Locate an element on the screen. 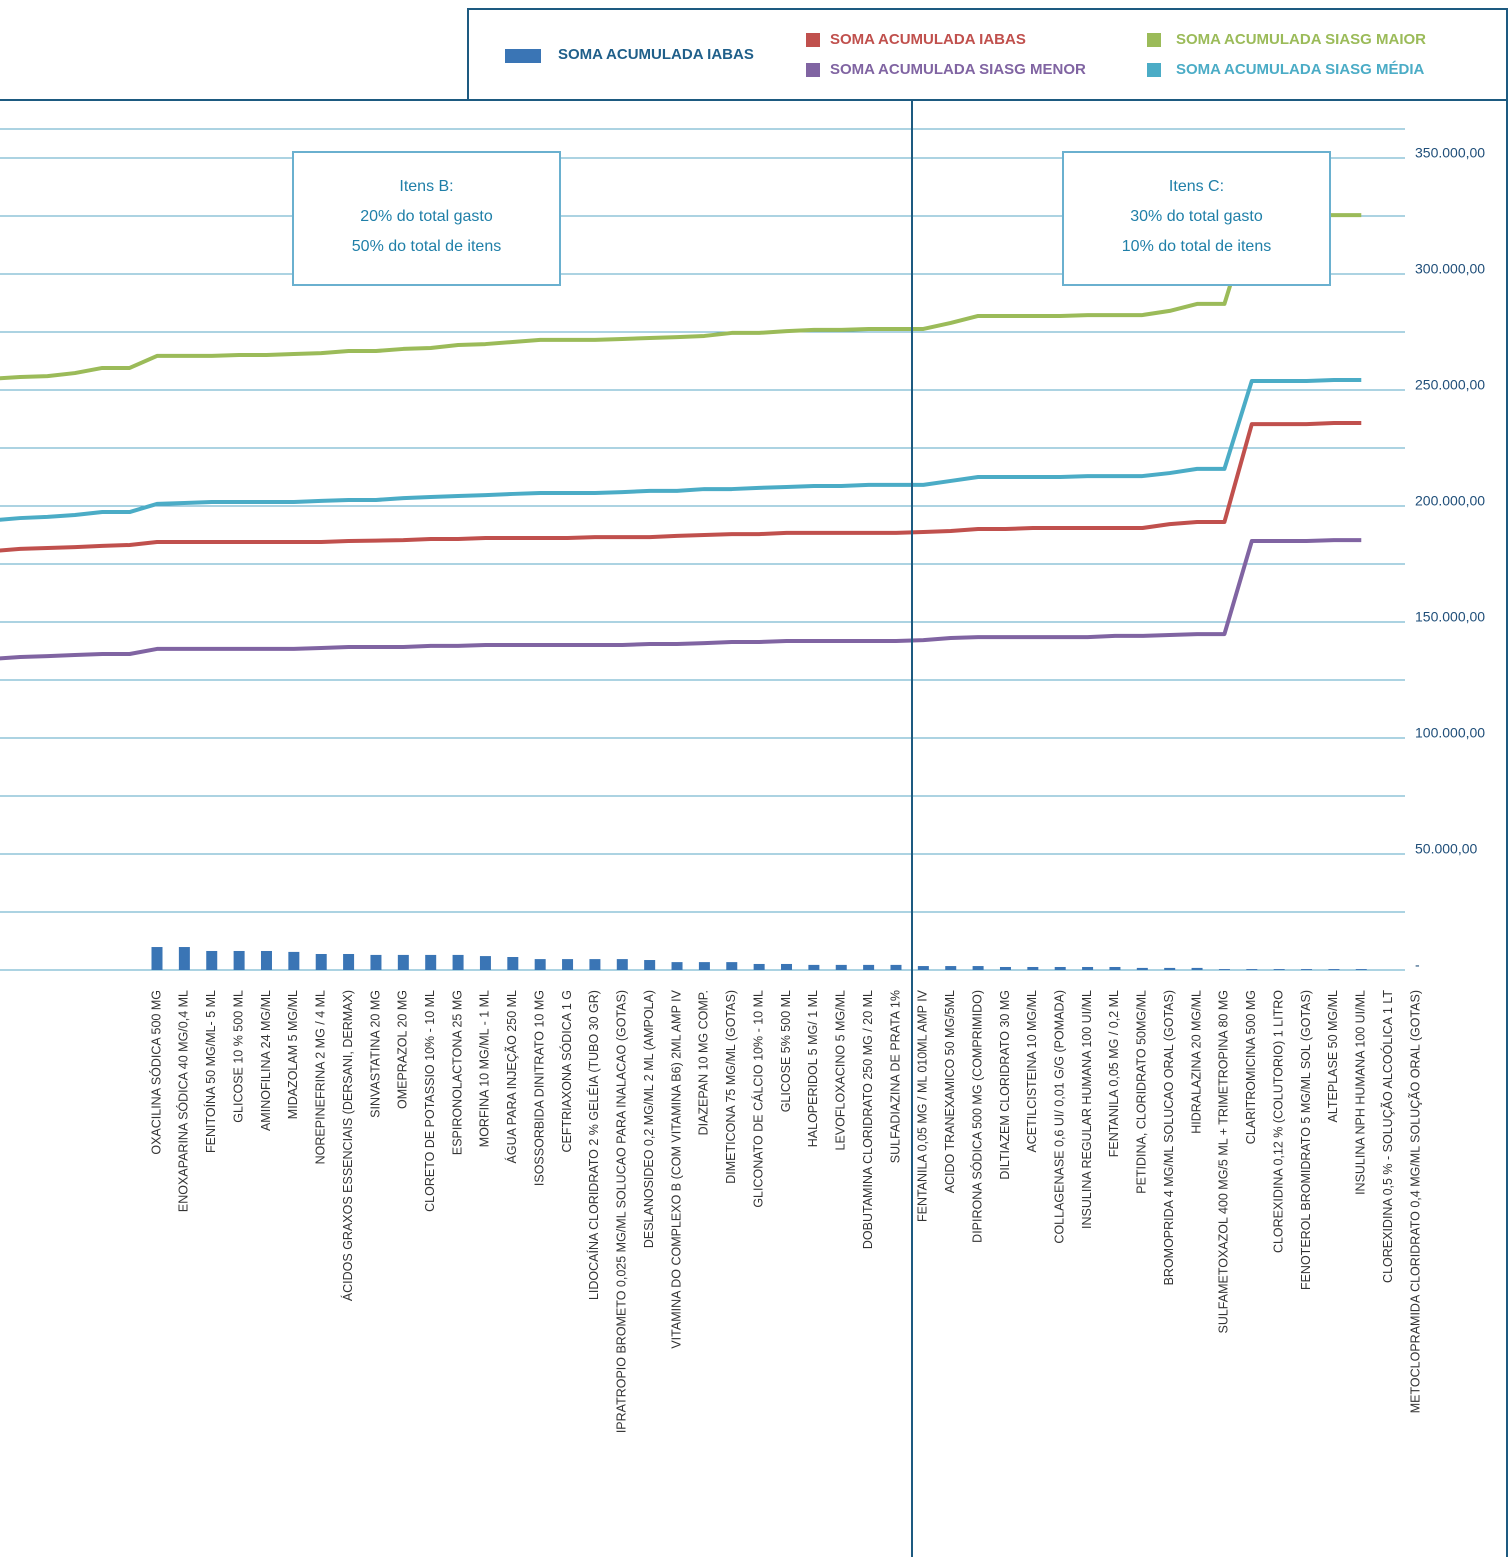 This screenshot has width=1510, height=1557. x-tick-label: FENOTEROL BROMIDRATO 5 MG/ML SOL (GOTAS) is located at coordinates (1306, 1140).